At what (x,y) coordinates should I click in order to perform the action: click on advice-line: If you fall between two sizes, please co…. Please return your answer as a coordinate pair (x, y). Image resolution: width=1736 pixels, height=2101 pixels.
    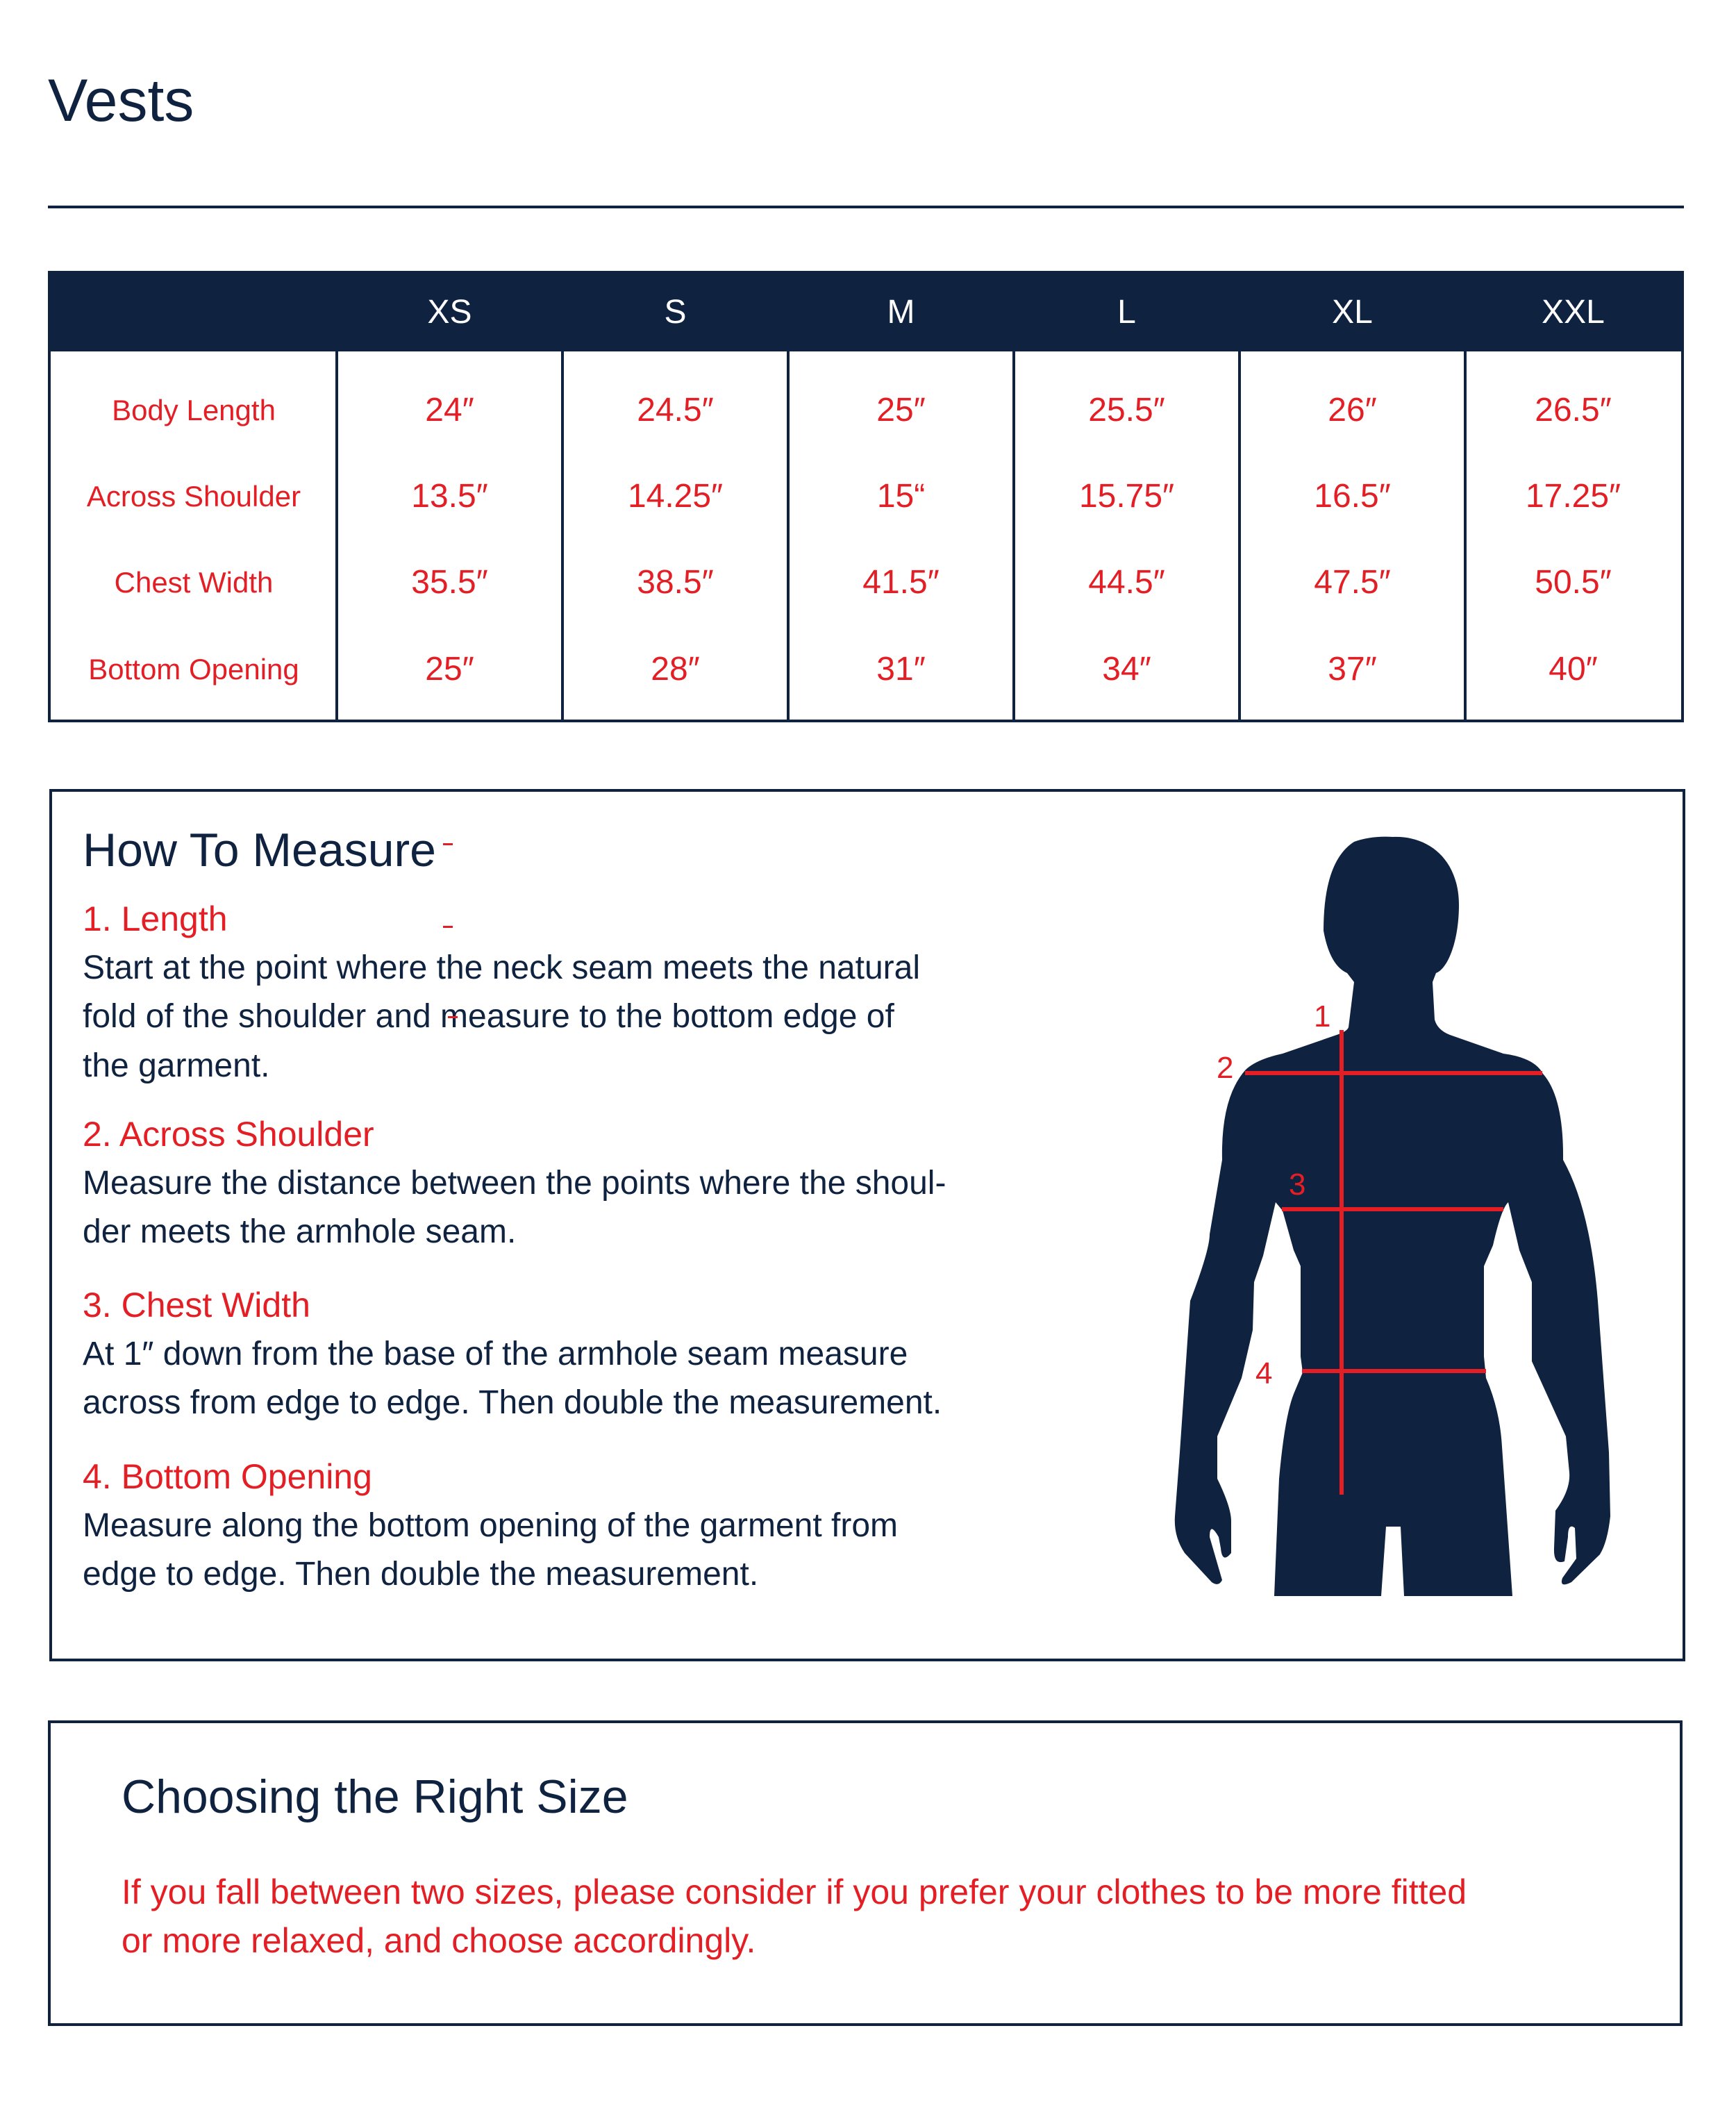
    Looking at the image, I should click on (794, 1892).